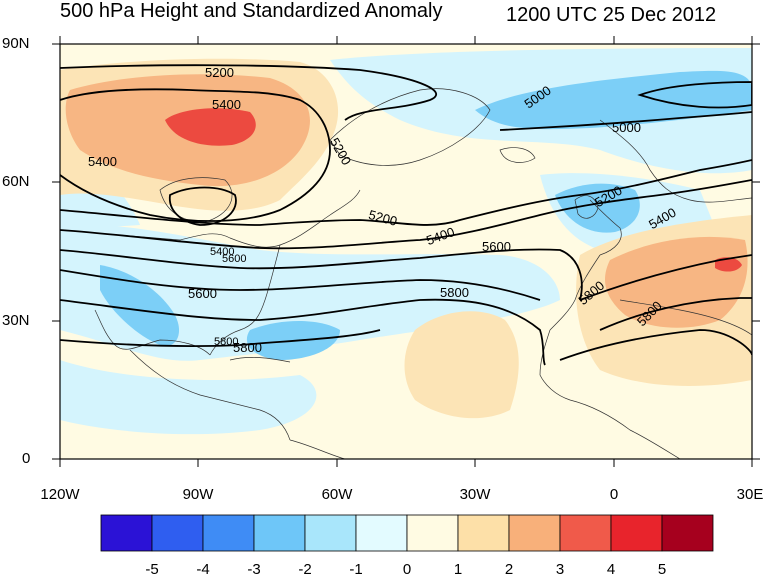  Describe the element at coordinates (26, 458) in the screenshot. I see `lat-label: 0` at that location.